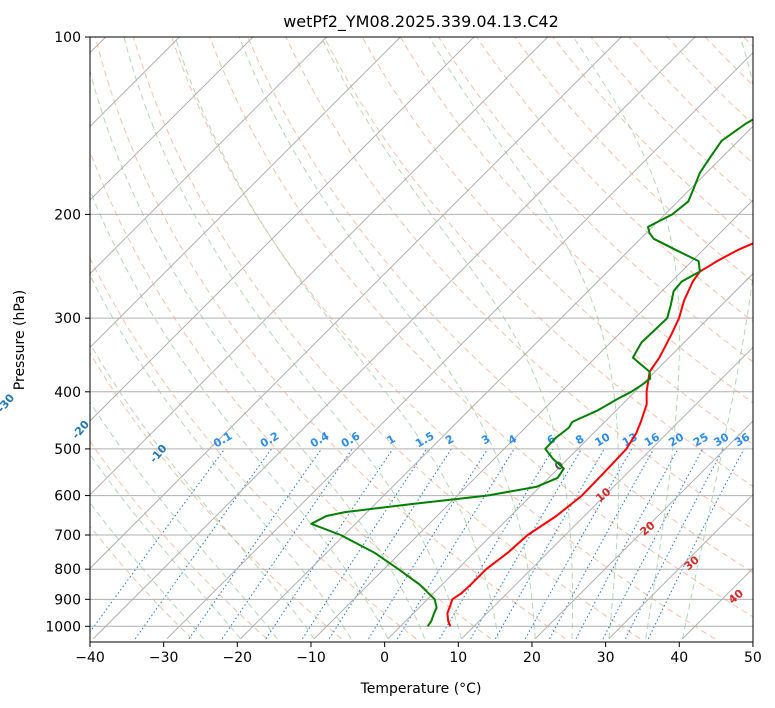  Describe the element at coordinates (753, 658) in the screenshot. I see `x-tick-label: 50` at that location.